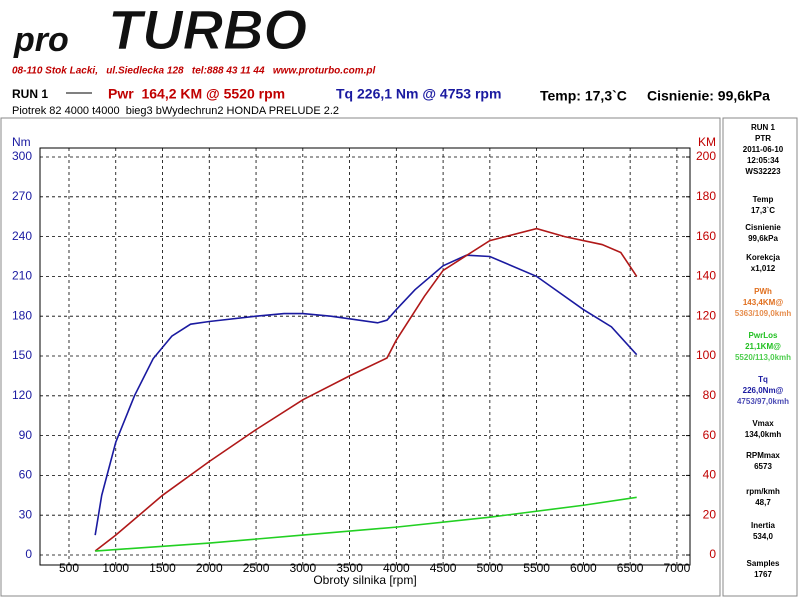  I want to click on run-label: RUN 1, so click(30, 94).